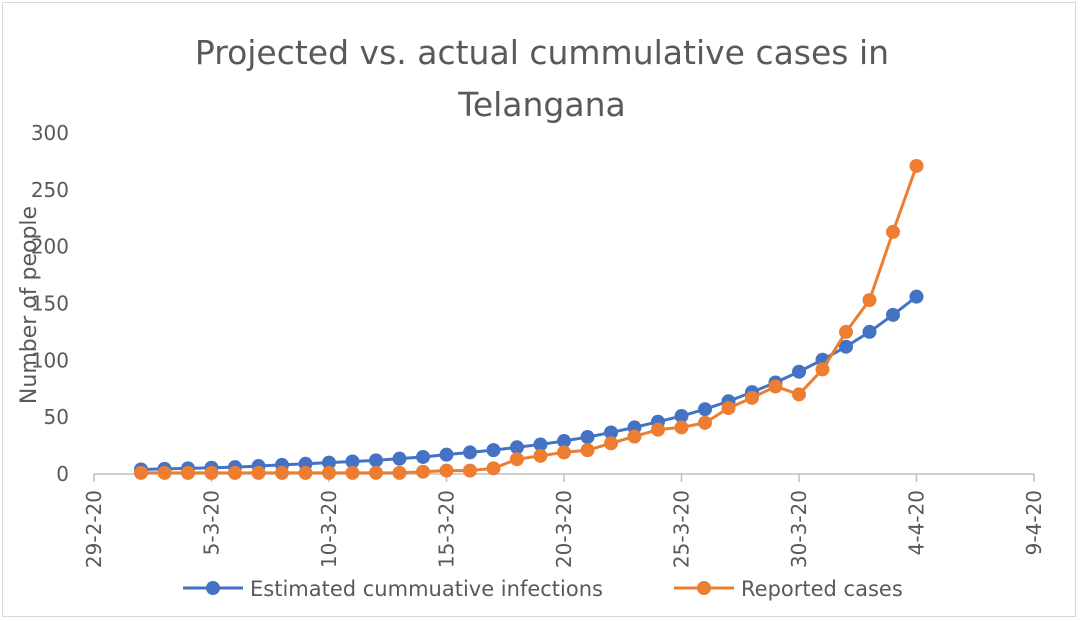  Describe the element at coordinates (94, 529) in the screenshot. I see `x-tick-label: 29-2-20` at that location.